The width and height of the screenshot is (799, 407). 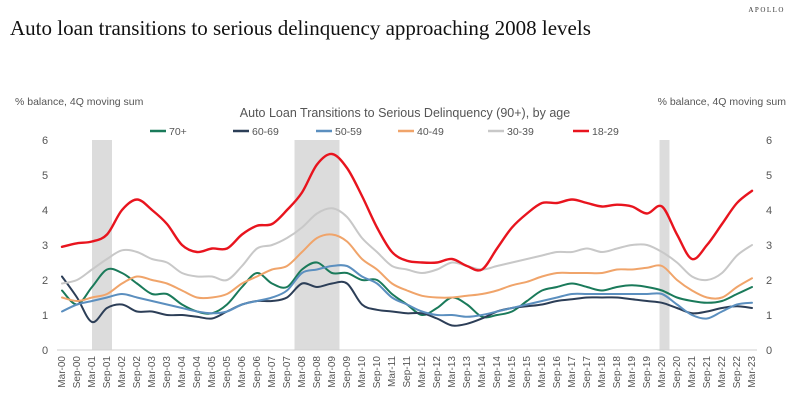 What do you see at coordinates (347, 372) in the screenshot?
I see `x-tick-label: Sep-09` at bounding box center [347, 372].